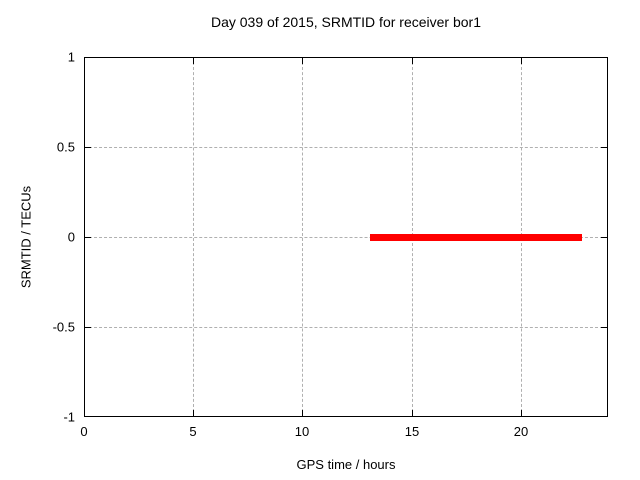  Describe the element at coordinates (71, 237) in the screenshot. I see `y-tick-label: 0` at that location.